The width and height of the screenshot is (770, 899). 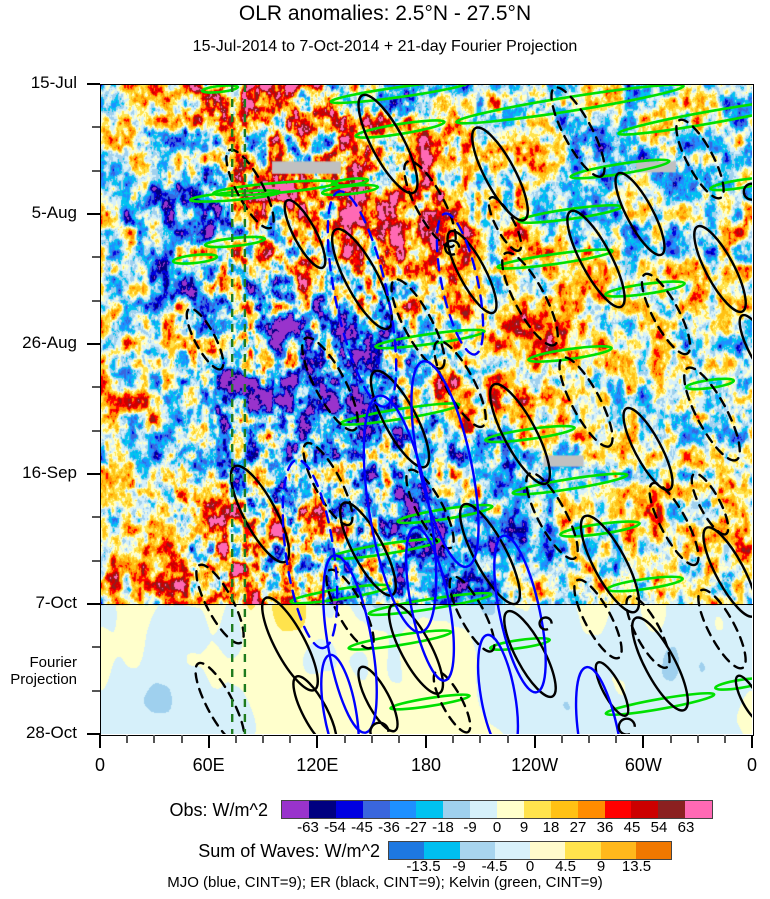 I want to click on fourier-projection-annotation: Fourier Projection, so click(x=43, y=671).